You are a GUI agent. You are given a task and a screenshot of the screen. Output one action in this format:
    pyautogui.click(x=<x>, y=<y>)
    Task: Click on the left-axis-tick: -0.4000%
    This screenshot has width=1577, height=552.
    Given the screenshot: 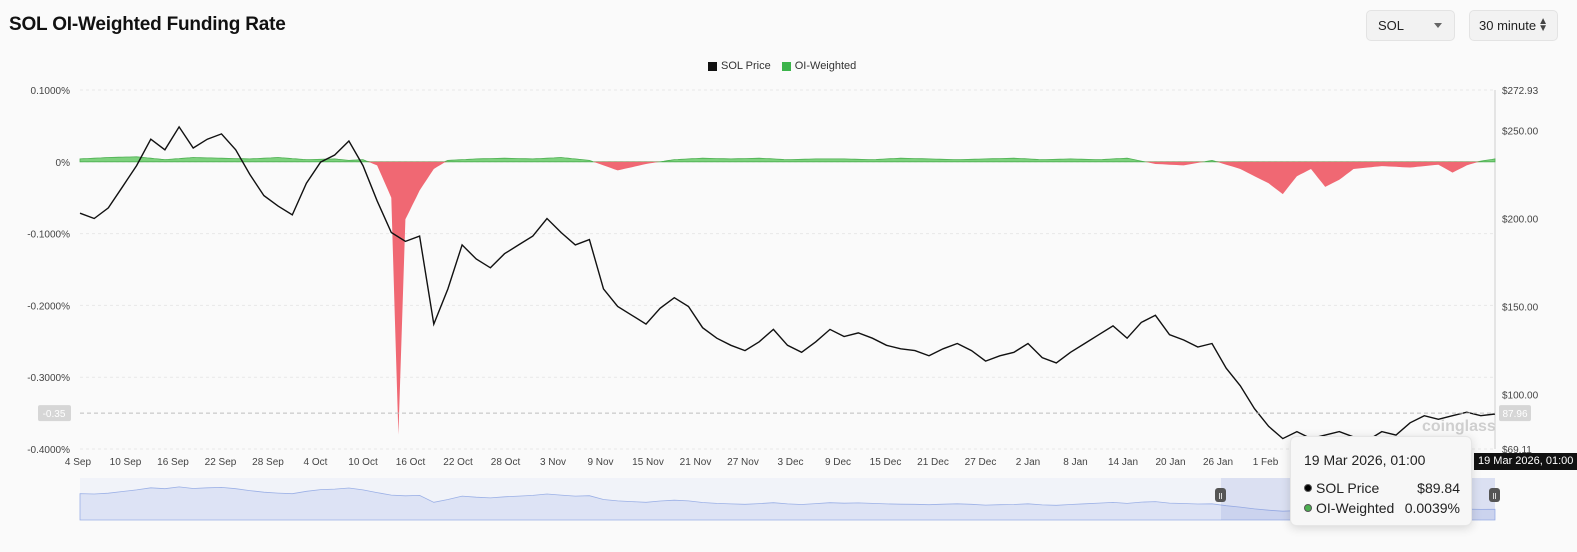 What is the action you would take?
    pyautogui.click(x=48, y=450)
    